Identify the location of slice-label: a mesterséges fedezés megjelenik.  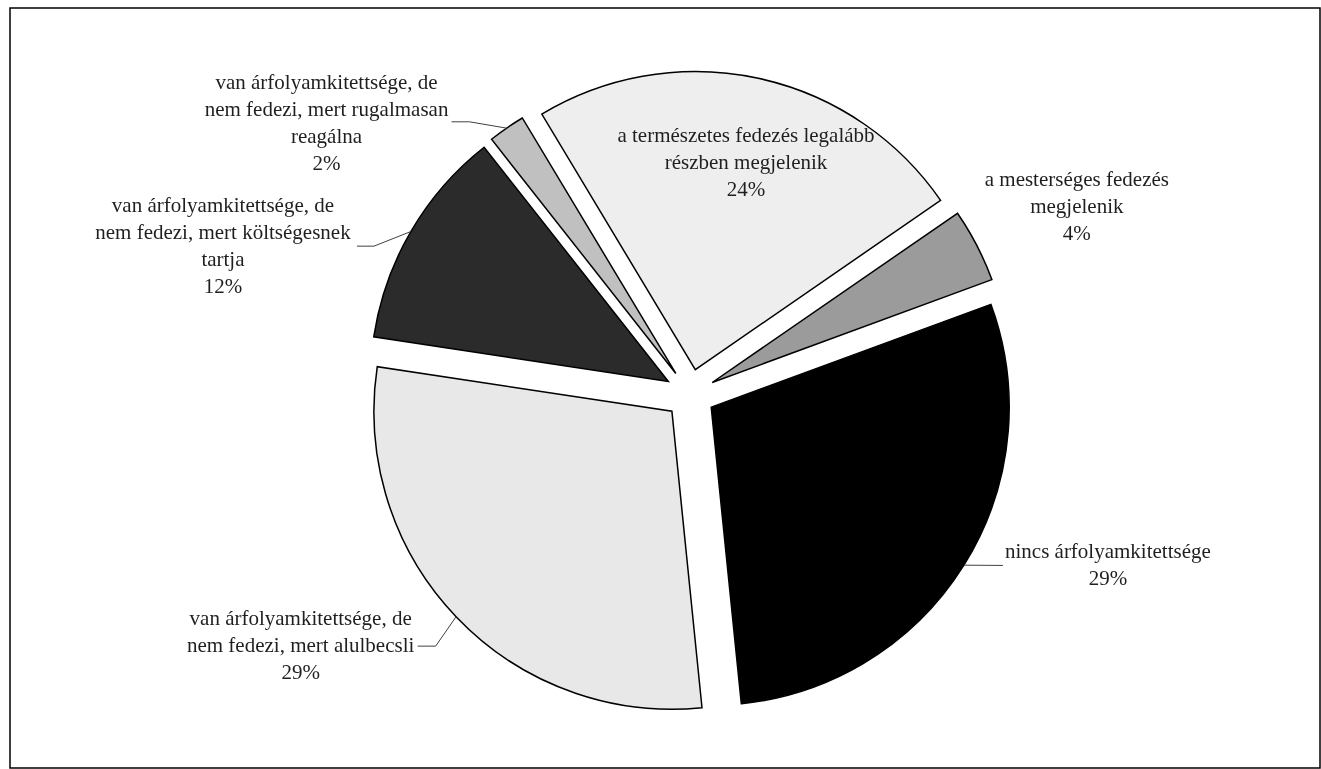
(1076, 192).